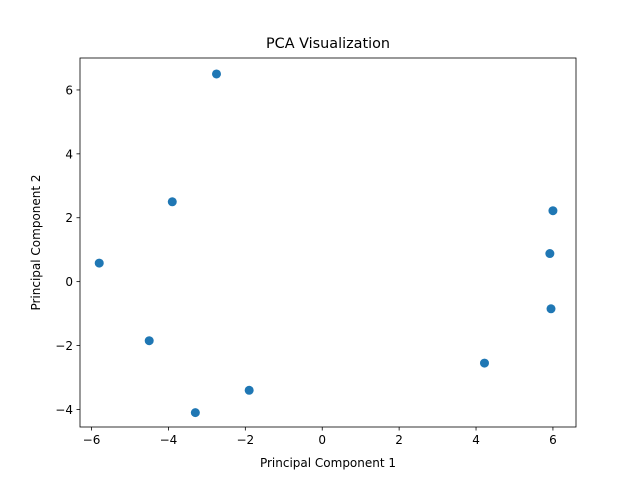  Describe the element at coordinates (64, 410) in the screenshot. I see `y-tick-label: −4` at that location.